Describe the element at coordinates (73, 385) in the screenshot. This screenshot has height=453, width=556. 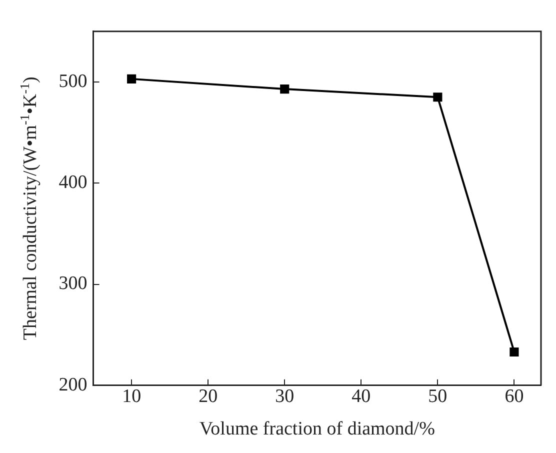
I see `y-tick-label: 200` at that location.